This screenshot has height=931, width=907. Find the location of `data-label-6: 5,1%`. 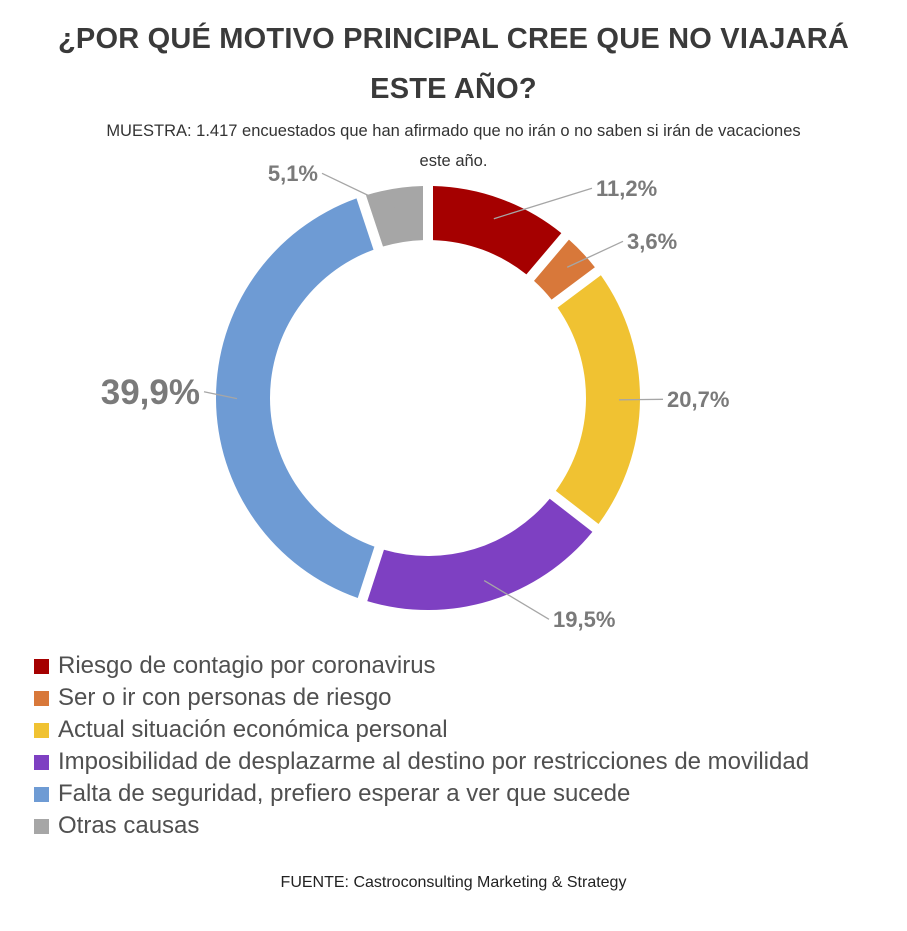

data-label-6: 5,1% is located at coordinates (293, 173).